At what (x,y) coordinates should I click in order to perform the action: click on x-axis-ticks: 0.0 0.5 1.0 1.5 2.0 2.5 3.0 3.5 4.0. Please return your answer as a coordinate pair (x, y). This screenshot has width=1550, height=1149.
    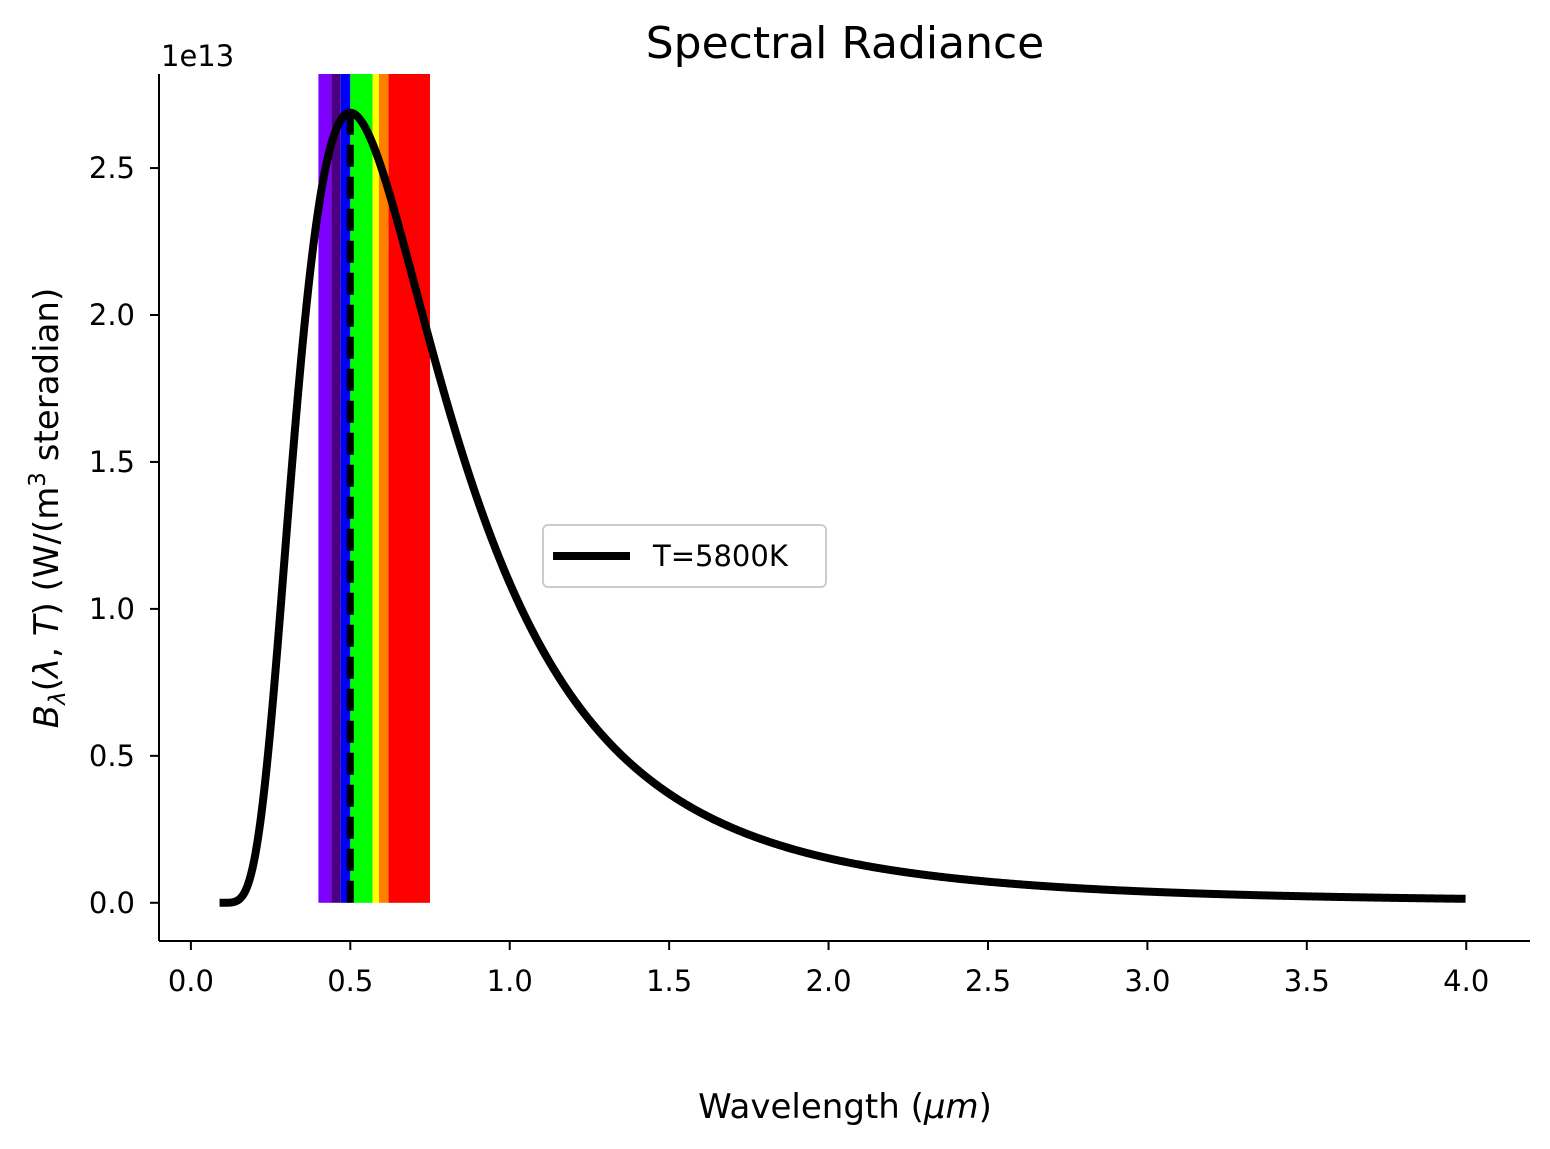
    Looking at the image, I should click on (828, 969).